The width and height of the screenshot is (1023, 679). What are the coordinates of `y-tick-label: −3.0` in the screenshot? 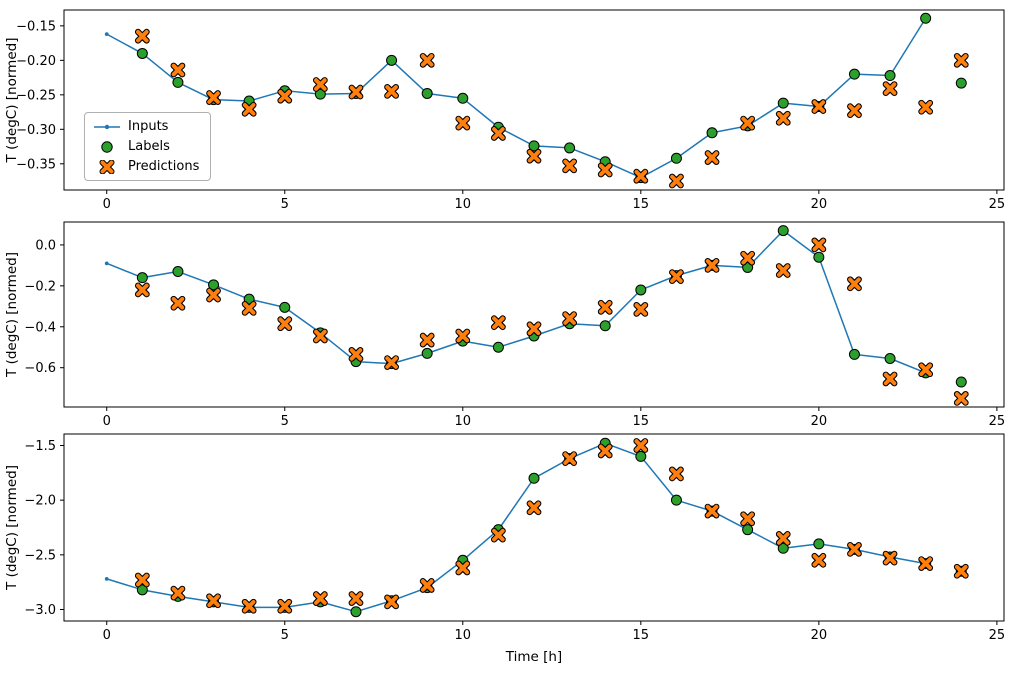 It's located at (40, 610).